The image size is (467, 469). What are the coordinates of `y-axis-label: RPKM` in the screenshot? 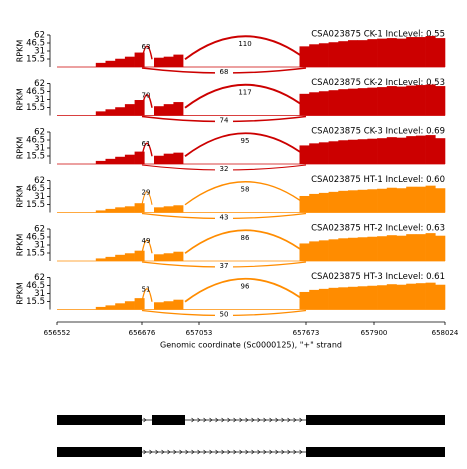 It's located at (20, 99).